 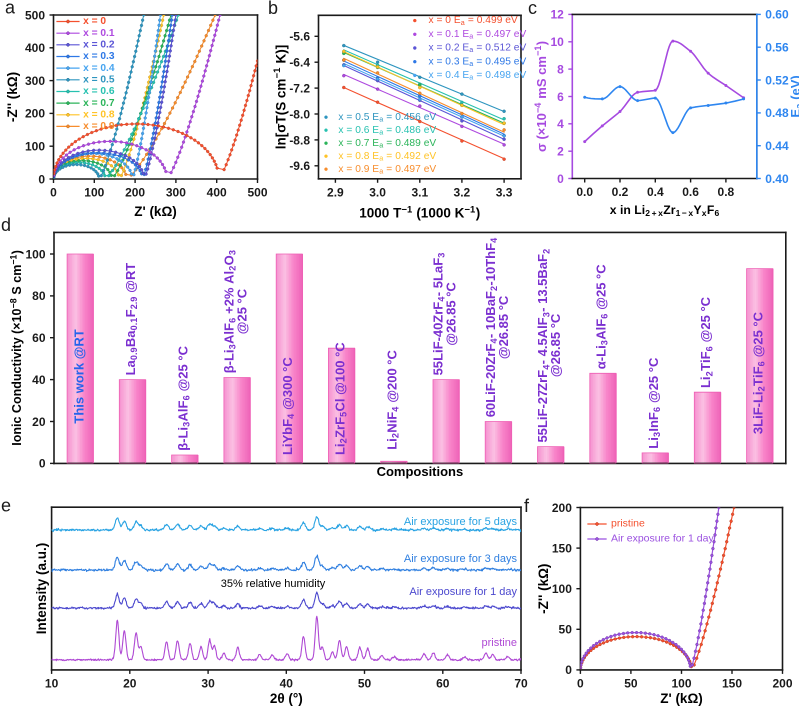 What do you see at coordinates (299, 37) in the screenshot?
I see `svg-text: -5.6` at bounding box center [299, 37].